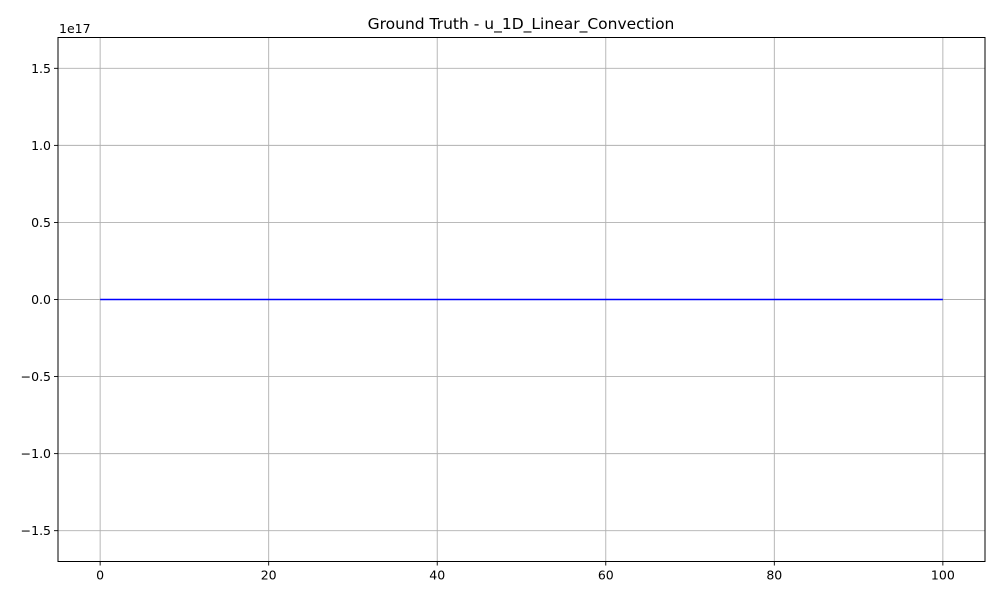 Image resolution: width=1000 pixels, height=600 pixels. What do you see at coordinates (606, 575) in the screenshot?
I see `x-tick-label: 60` at bounding box center [606, 575].